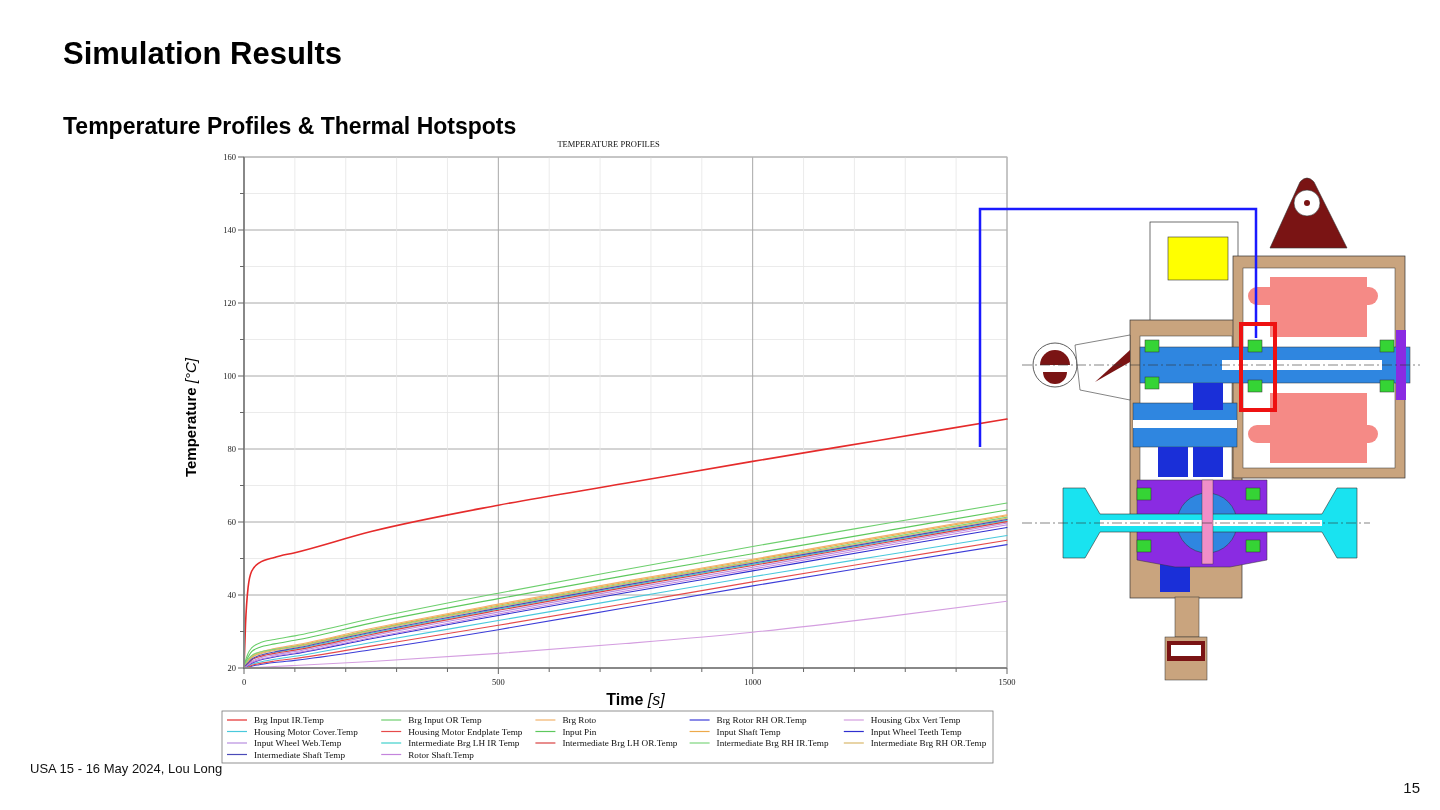  Describe the element at coordinates (749, 731) in the screenshot. I see `legend-label: Input Shaft Temp` at that location.